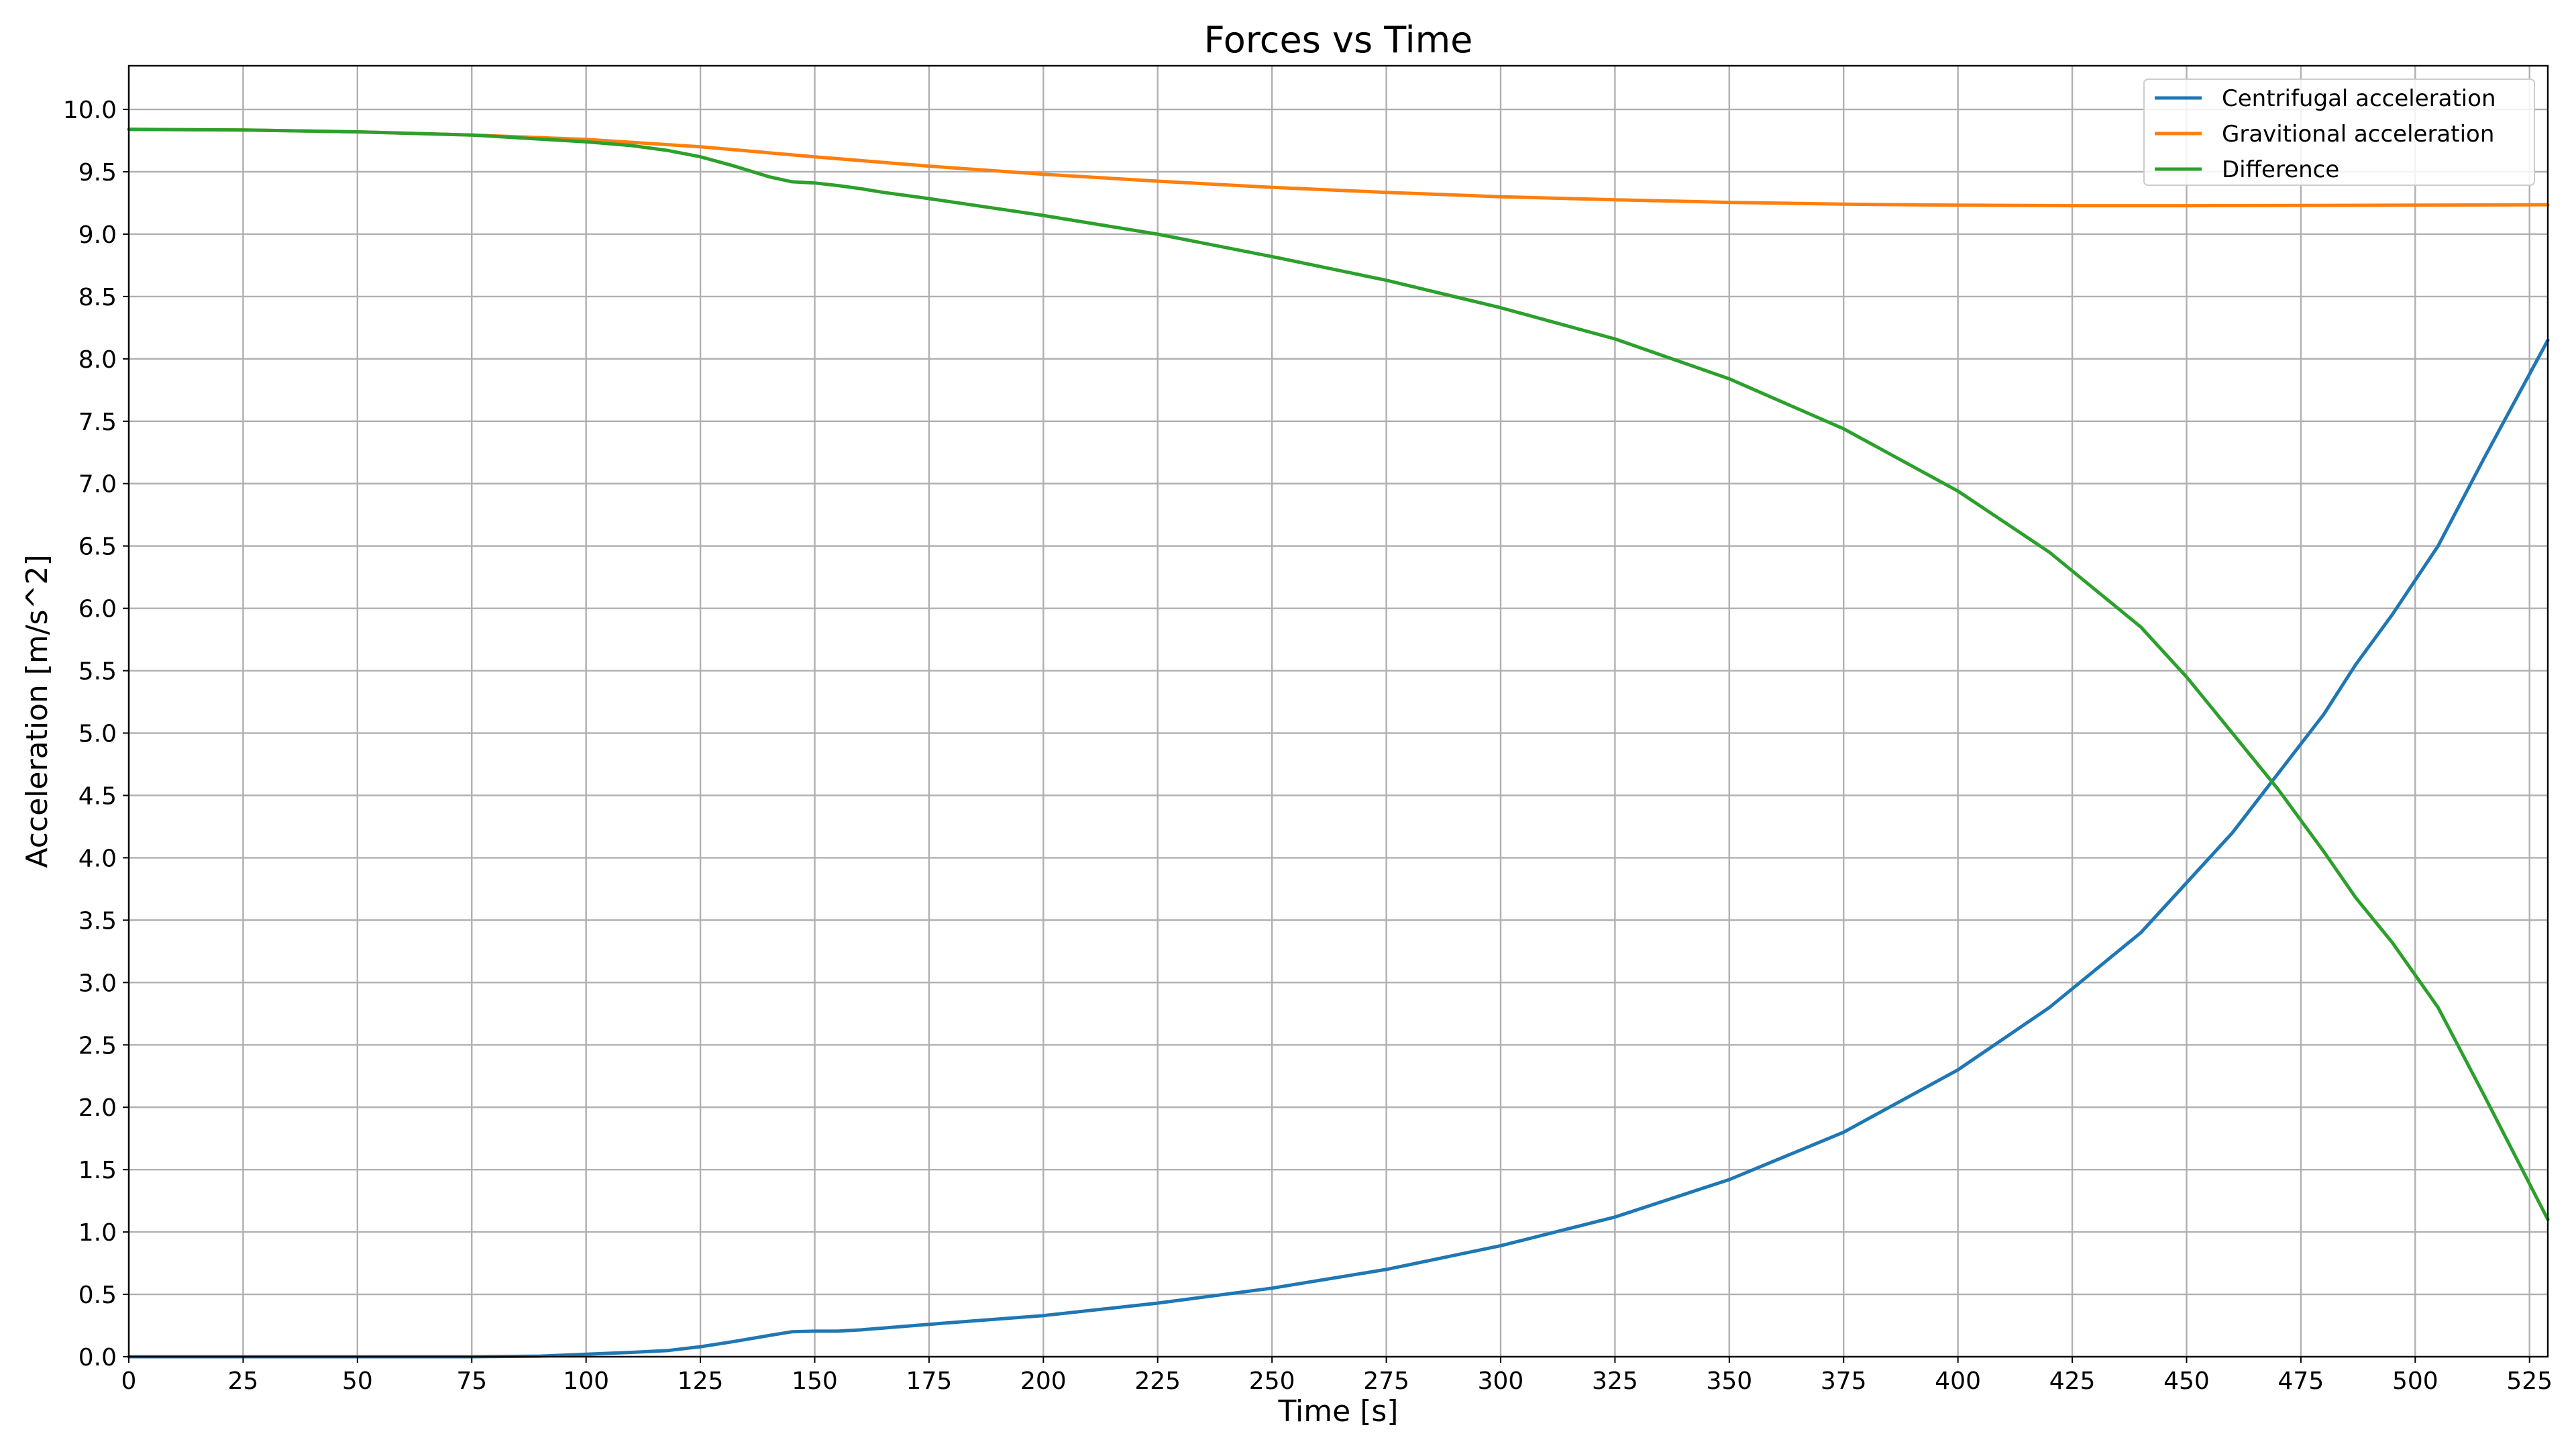 The image size is (2576, 1452). What do you see at coordinates (2072, 1381) in the screenshot?
I see `x-tick-label: 425` at bounding box center [2072, 1381].